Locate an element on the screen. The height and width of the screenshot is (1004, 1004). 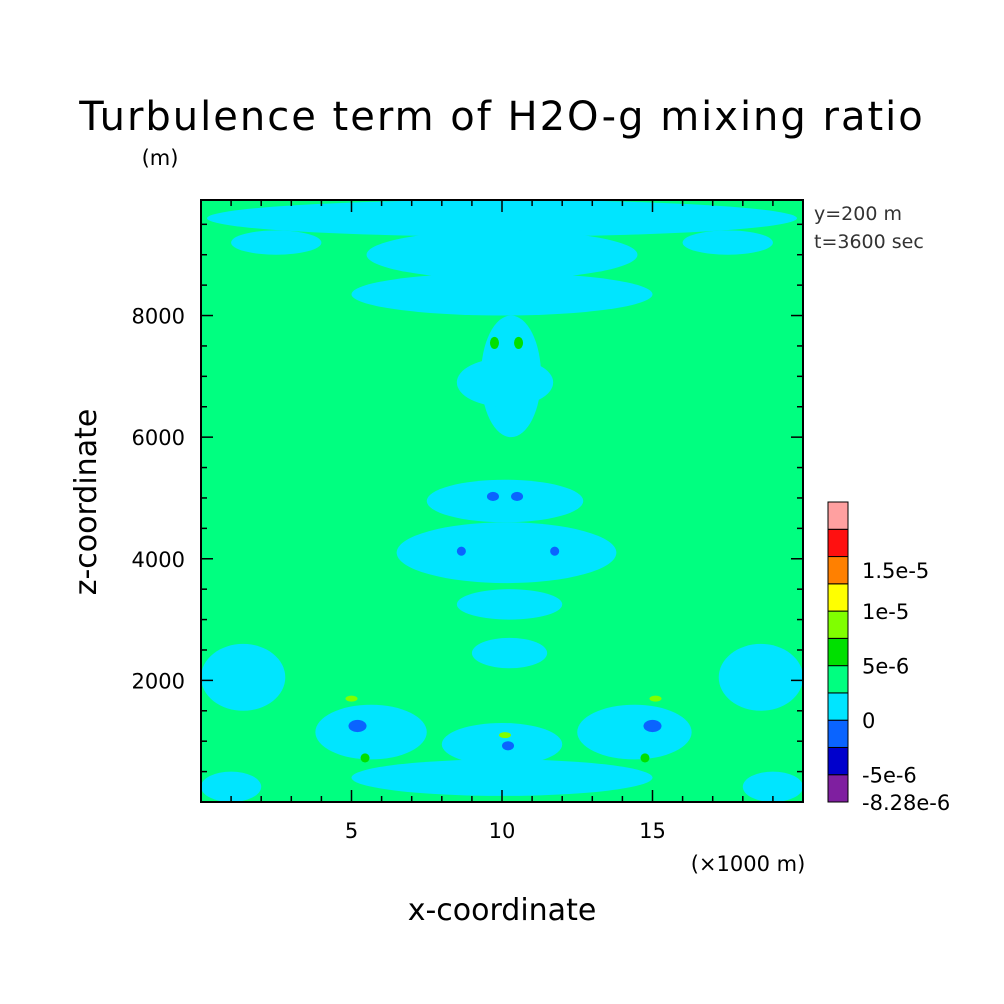
colorbar-label: -5e-6 is located at coordinates (889, 776).